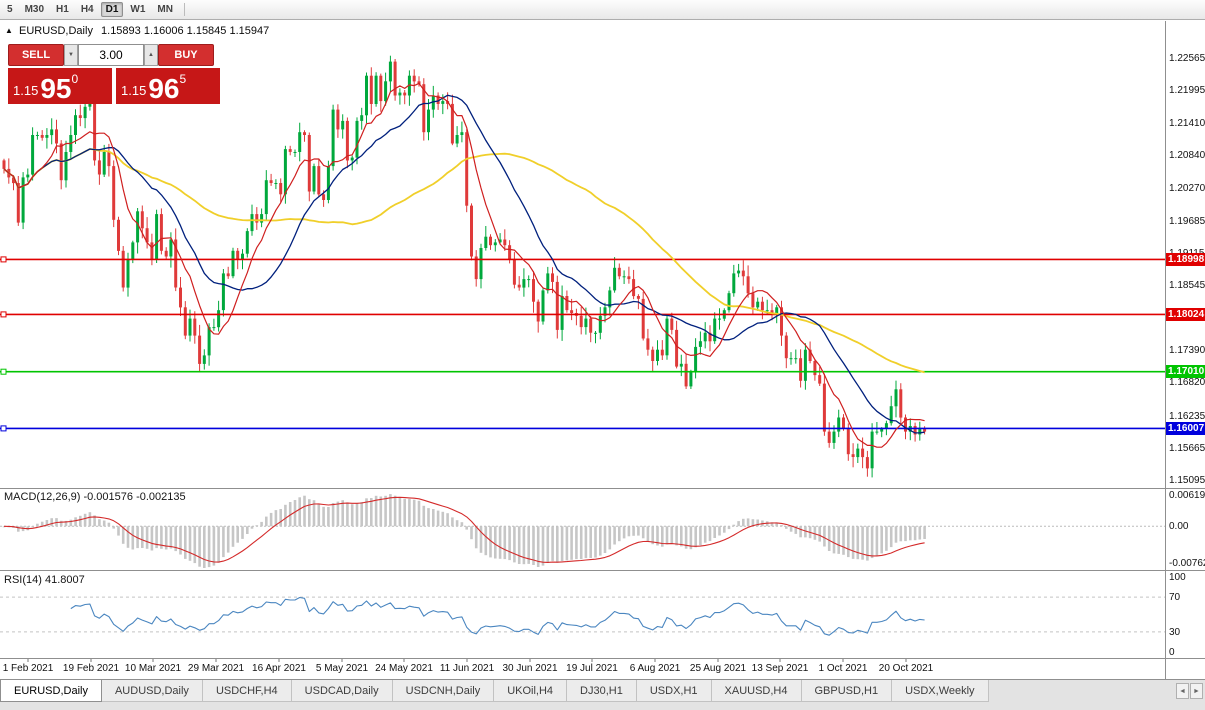 The width and height of the screenshot is (1205, 710). Describe the element at coordinates (342, 668) in the screenshot. I see `time-axis-label: 5 May 2021` at that location.